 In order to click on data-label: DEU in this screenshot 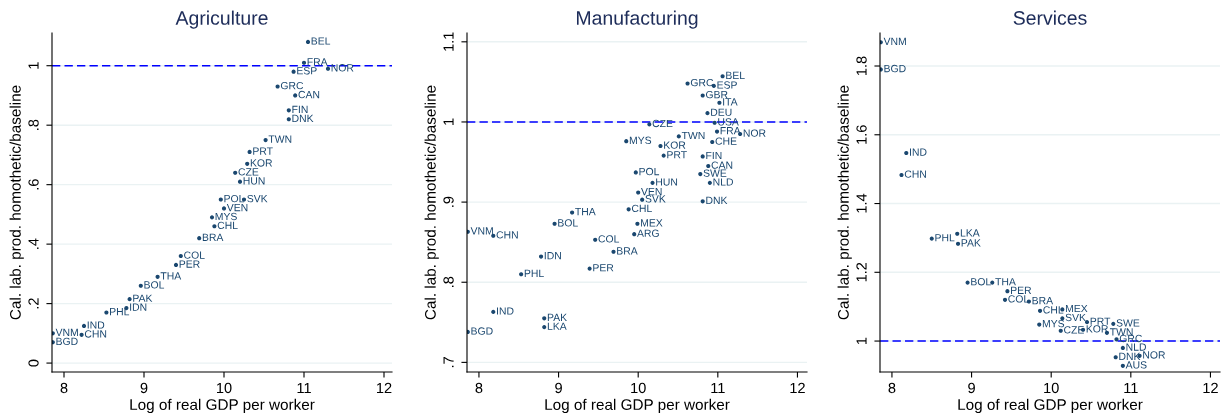, I will do `click(721, 112)`.